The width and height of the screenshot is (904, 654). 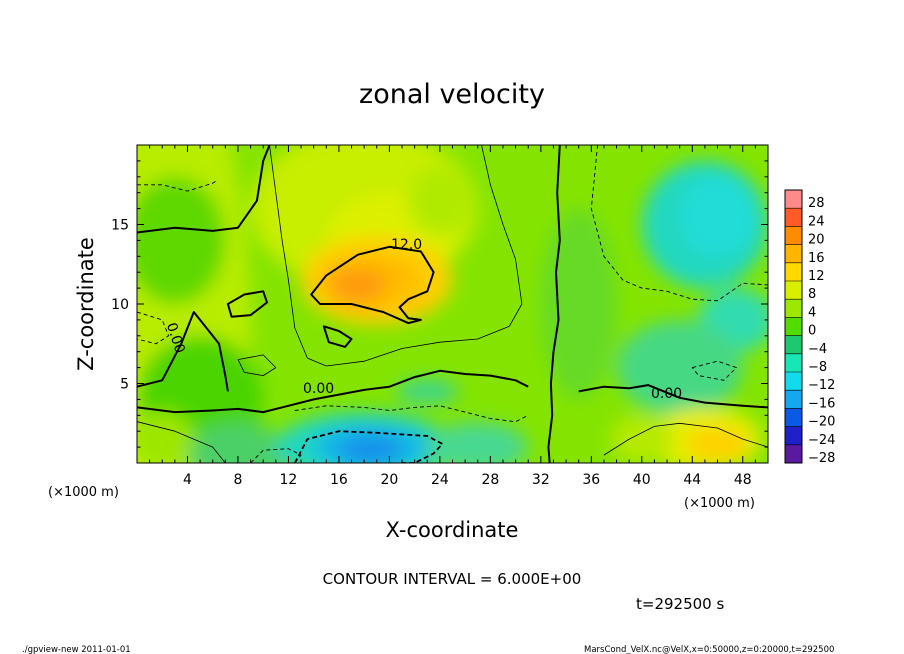 I want to click on time-text: t=292500 s, so click(x=680, y=604).